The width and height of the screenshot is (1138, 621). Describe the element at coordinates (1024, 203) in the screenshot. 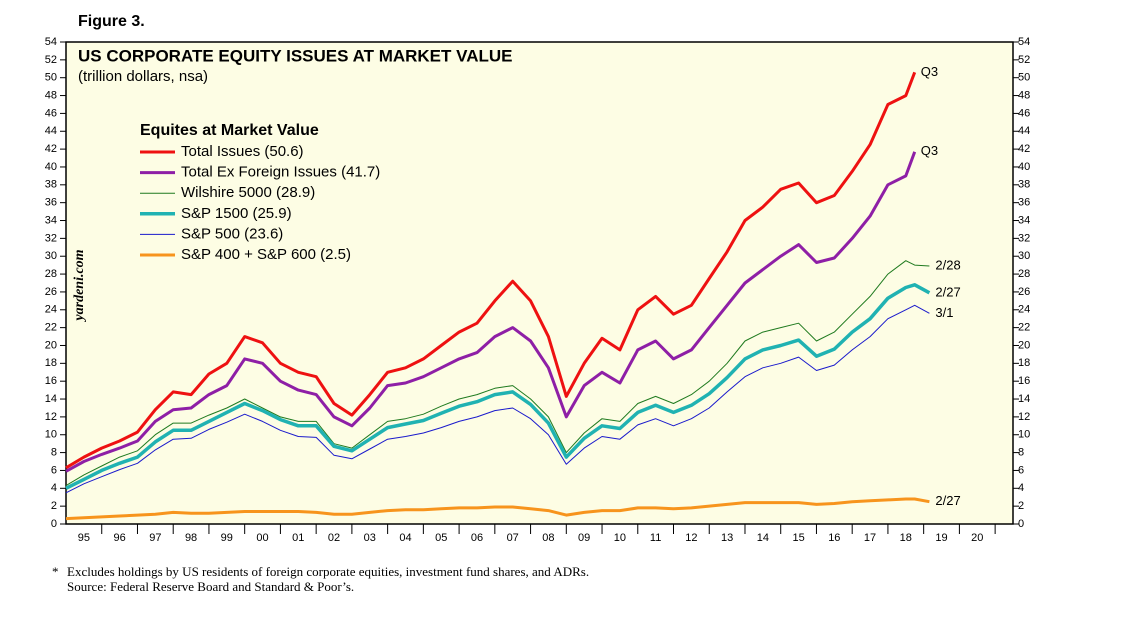

I see `y2-tick-label: 36` at that location.